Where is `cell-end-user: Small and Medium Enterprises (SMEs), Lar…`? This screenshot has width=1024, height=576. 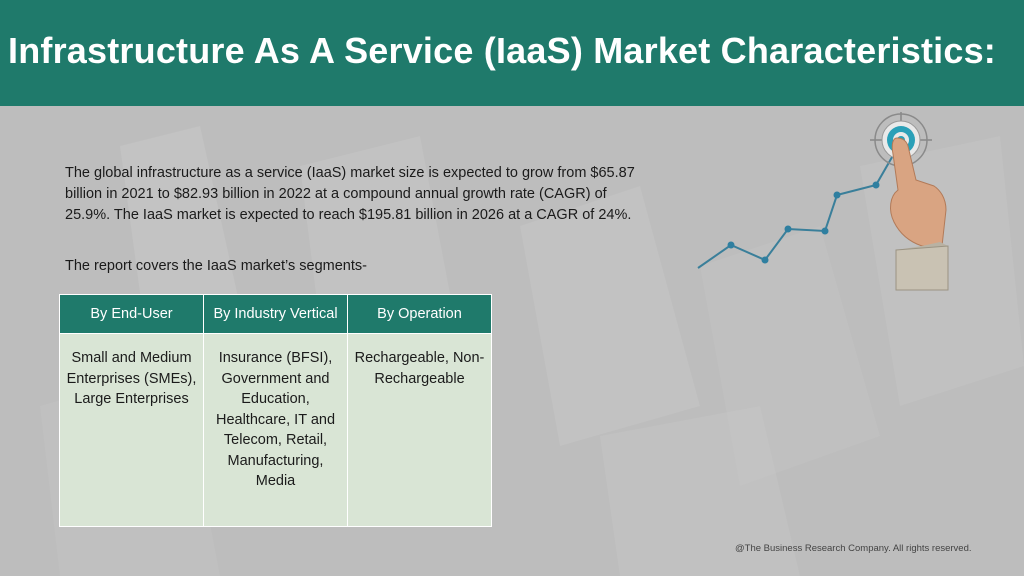 cell-end-user: Small and Medium Enterprises (SMEs), Lar… is located at coordinates (131, 430).